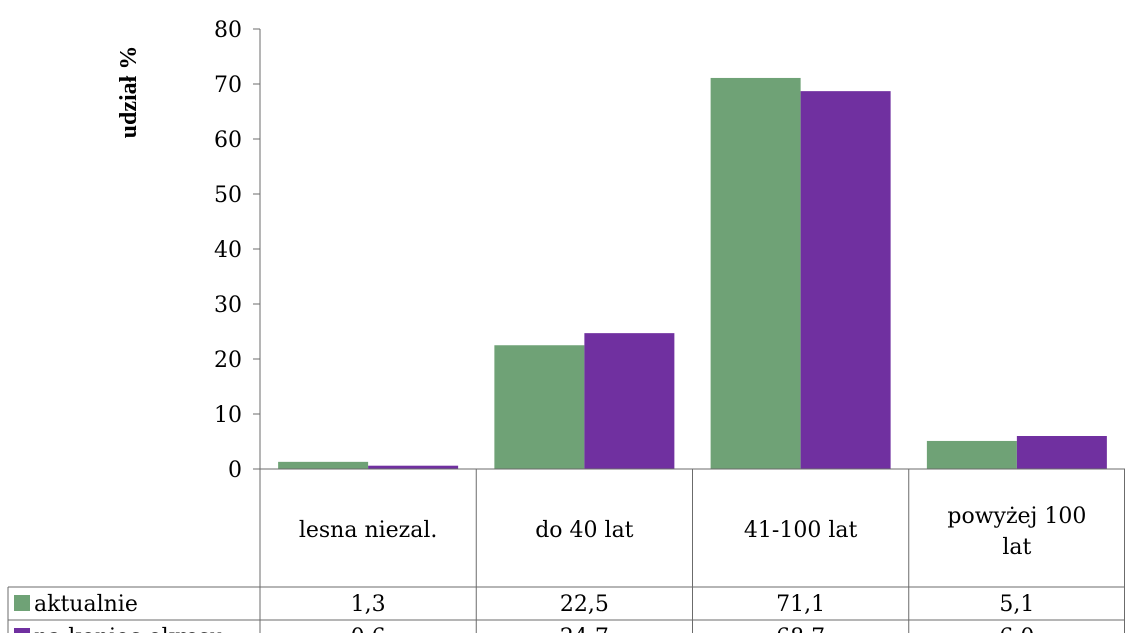  What do you see at coordinates (228, 140) in the screenshot?
I see `y-tick-label: 60` at bounding box center [228, 140].